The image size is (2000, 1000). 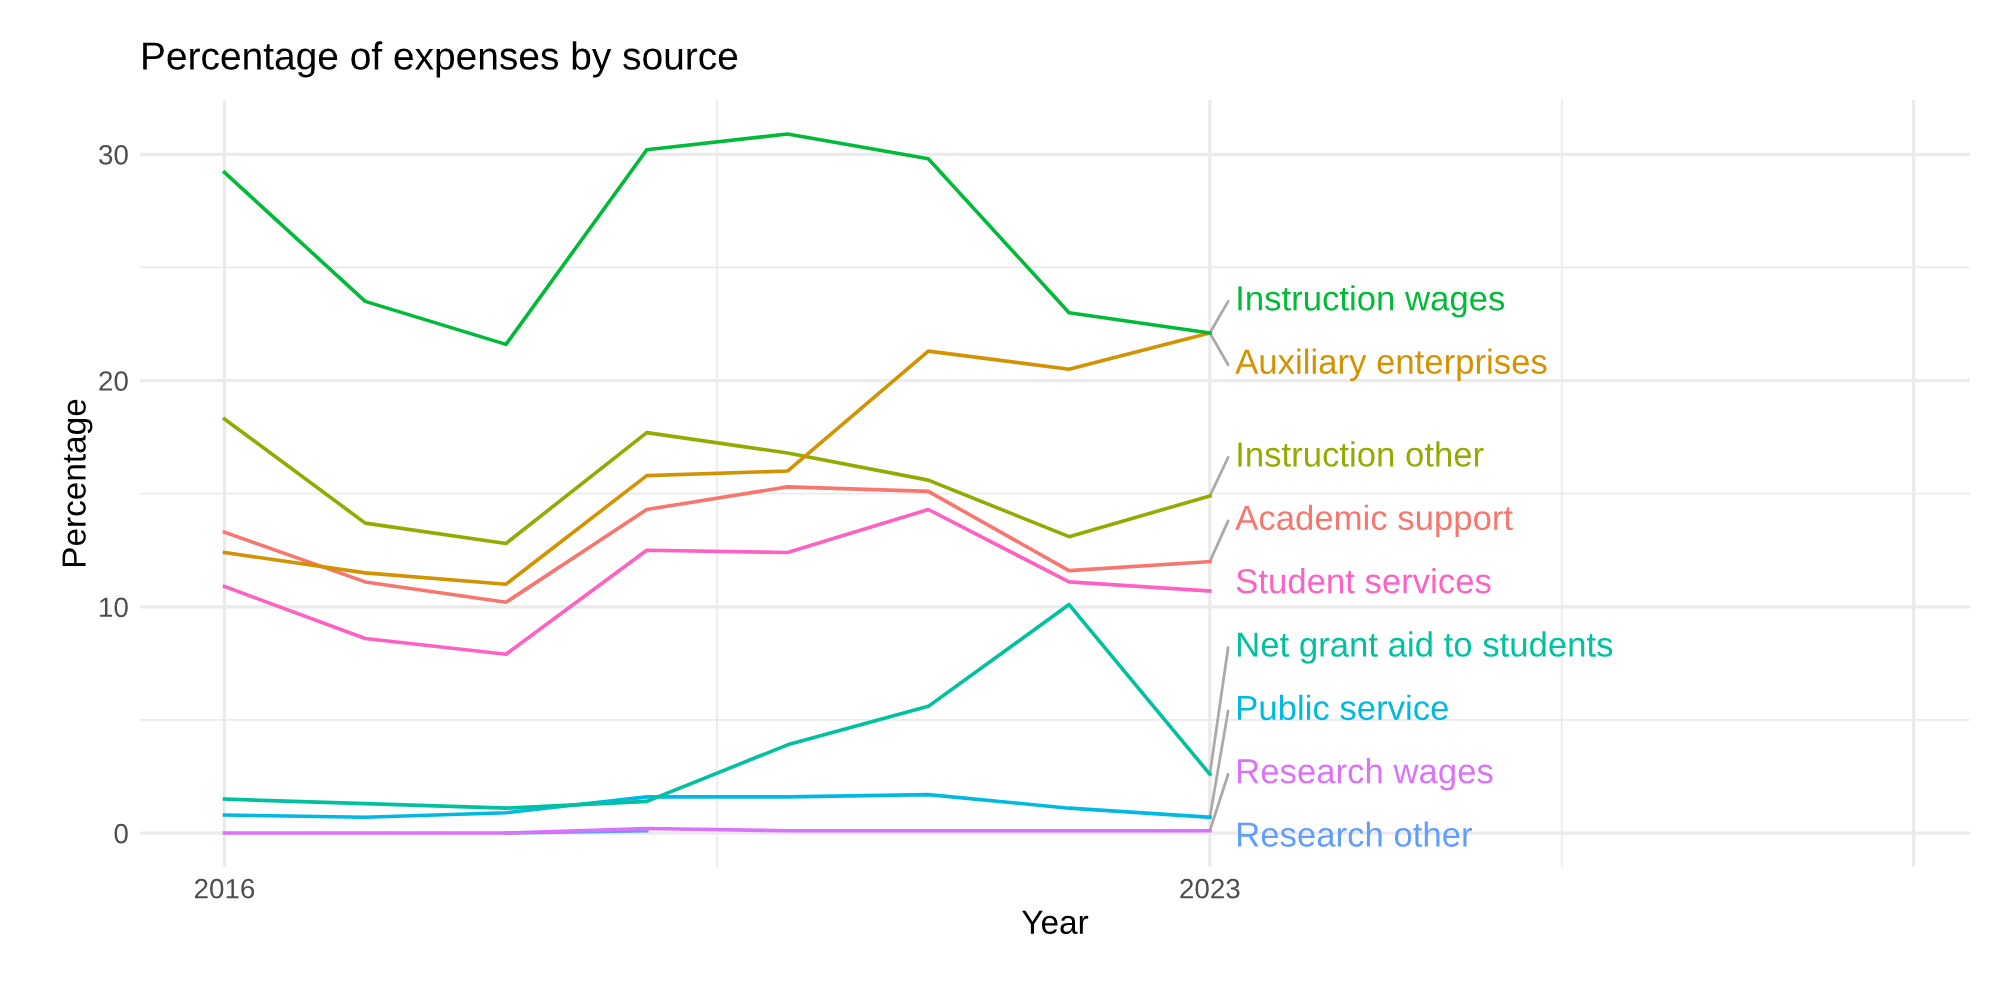 What do you see at coordinates (1055, 922) in the screenshot?
I see `x-axis-title: Year` at bounding box center [1055, 922].